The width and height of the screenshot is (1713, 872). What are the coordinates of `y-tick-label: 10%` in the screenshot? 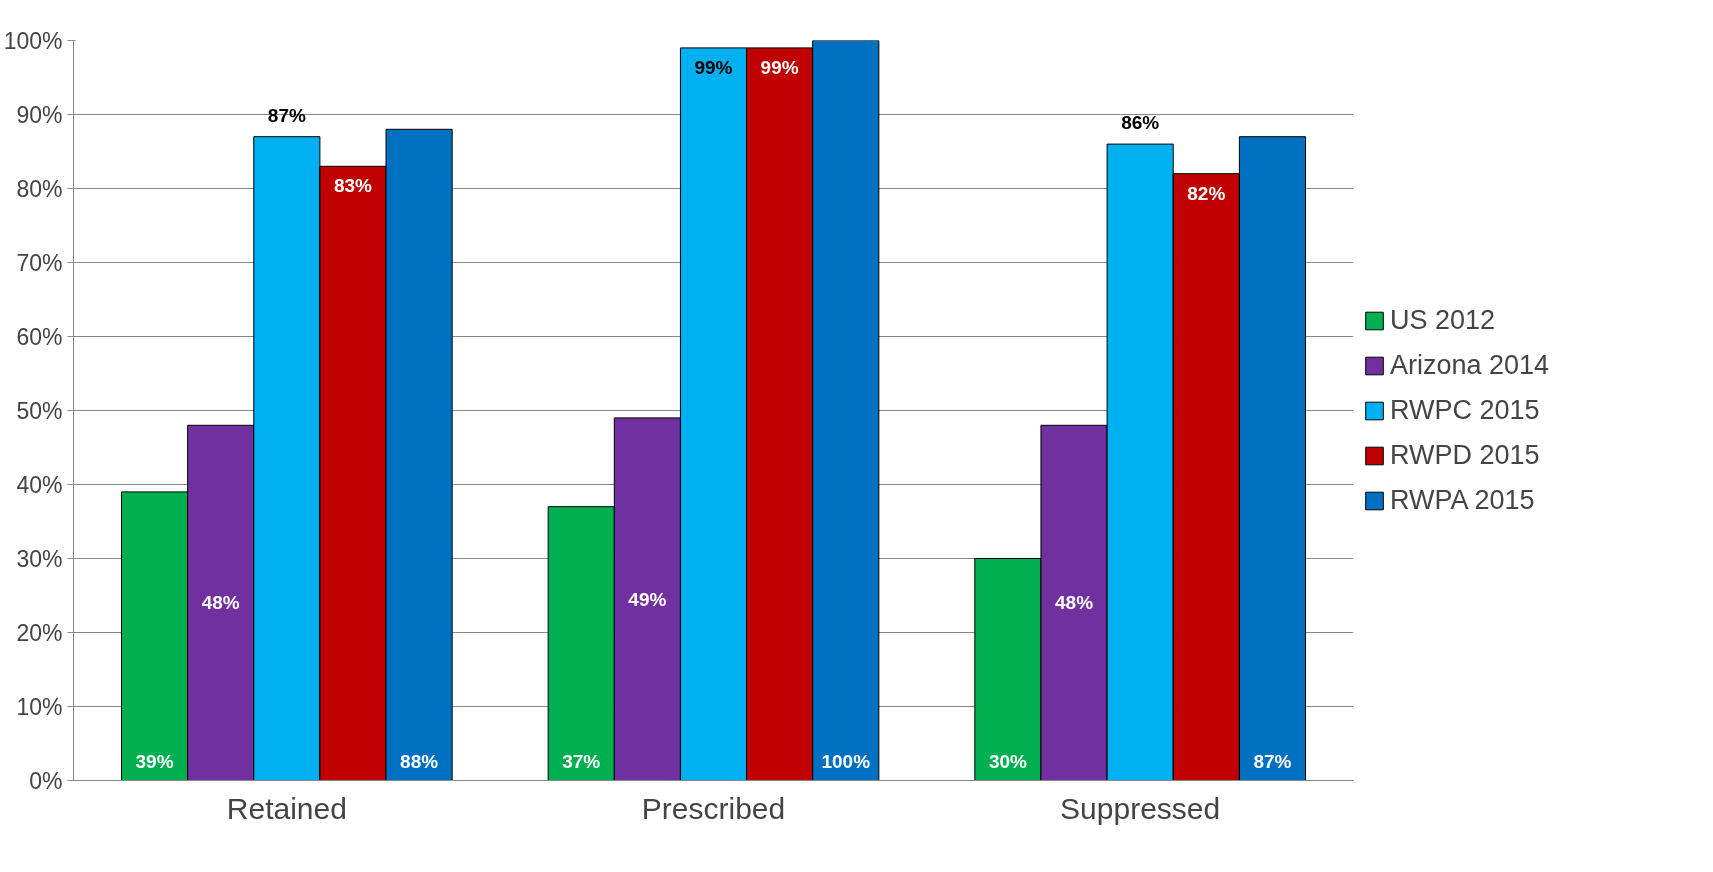 It's located at (39, 706).